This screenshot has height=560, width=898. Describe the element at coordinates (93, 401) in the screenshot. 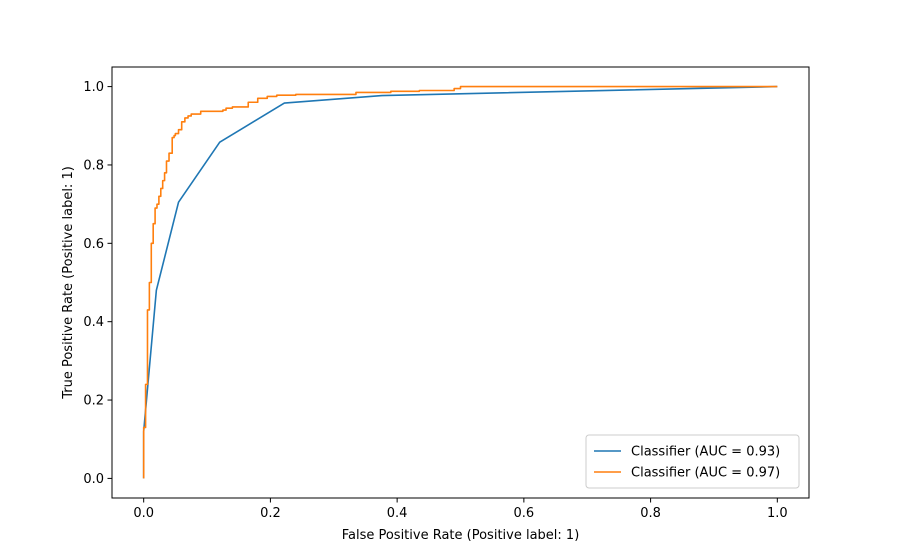

I see `y-tick-label: 0.2` at that location.